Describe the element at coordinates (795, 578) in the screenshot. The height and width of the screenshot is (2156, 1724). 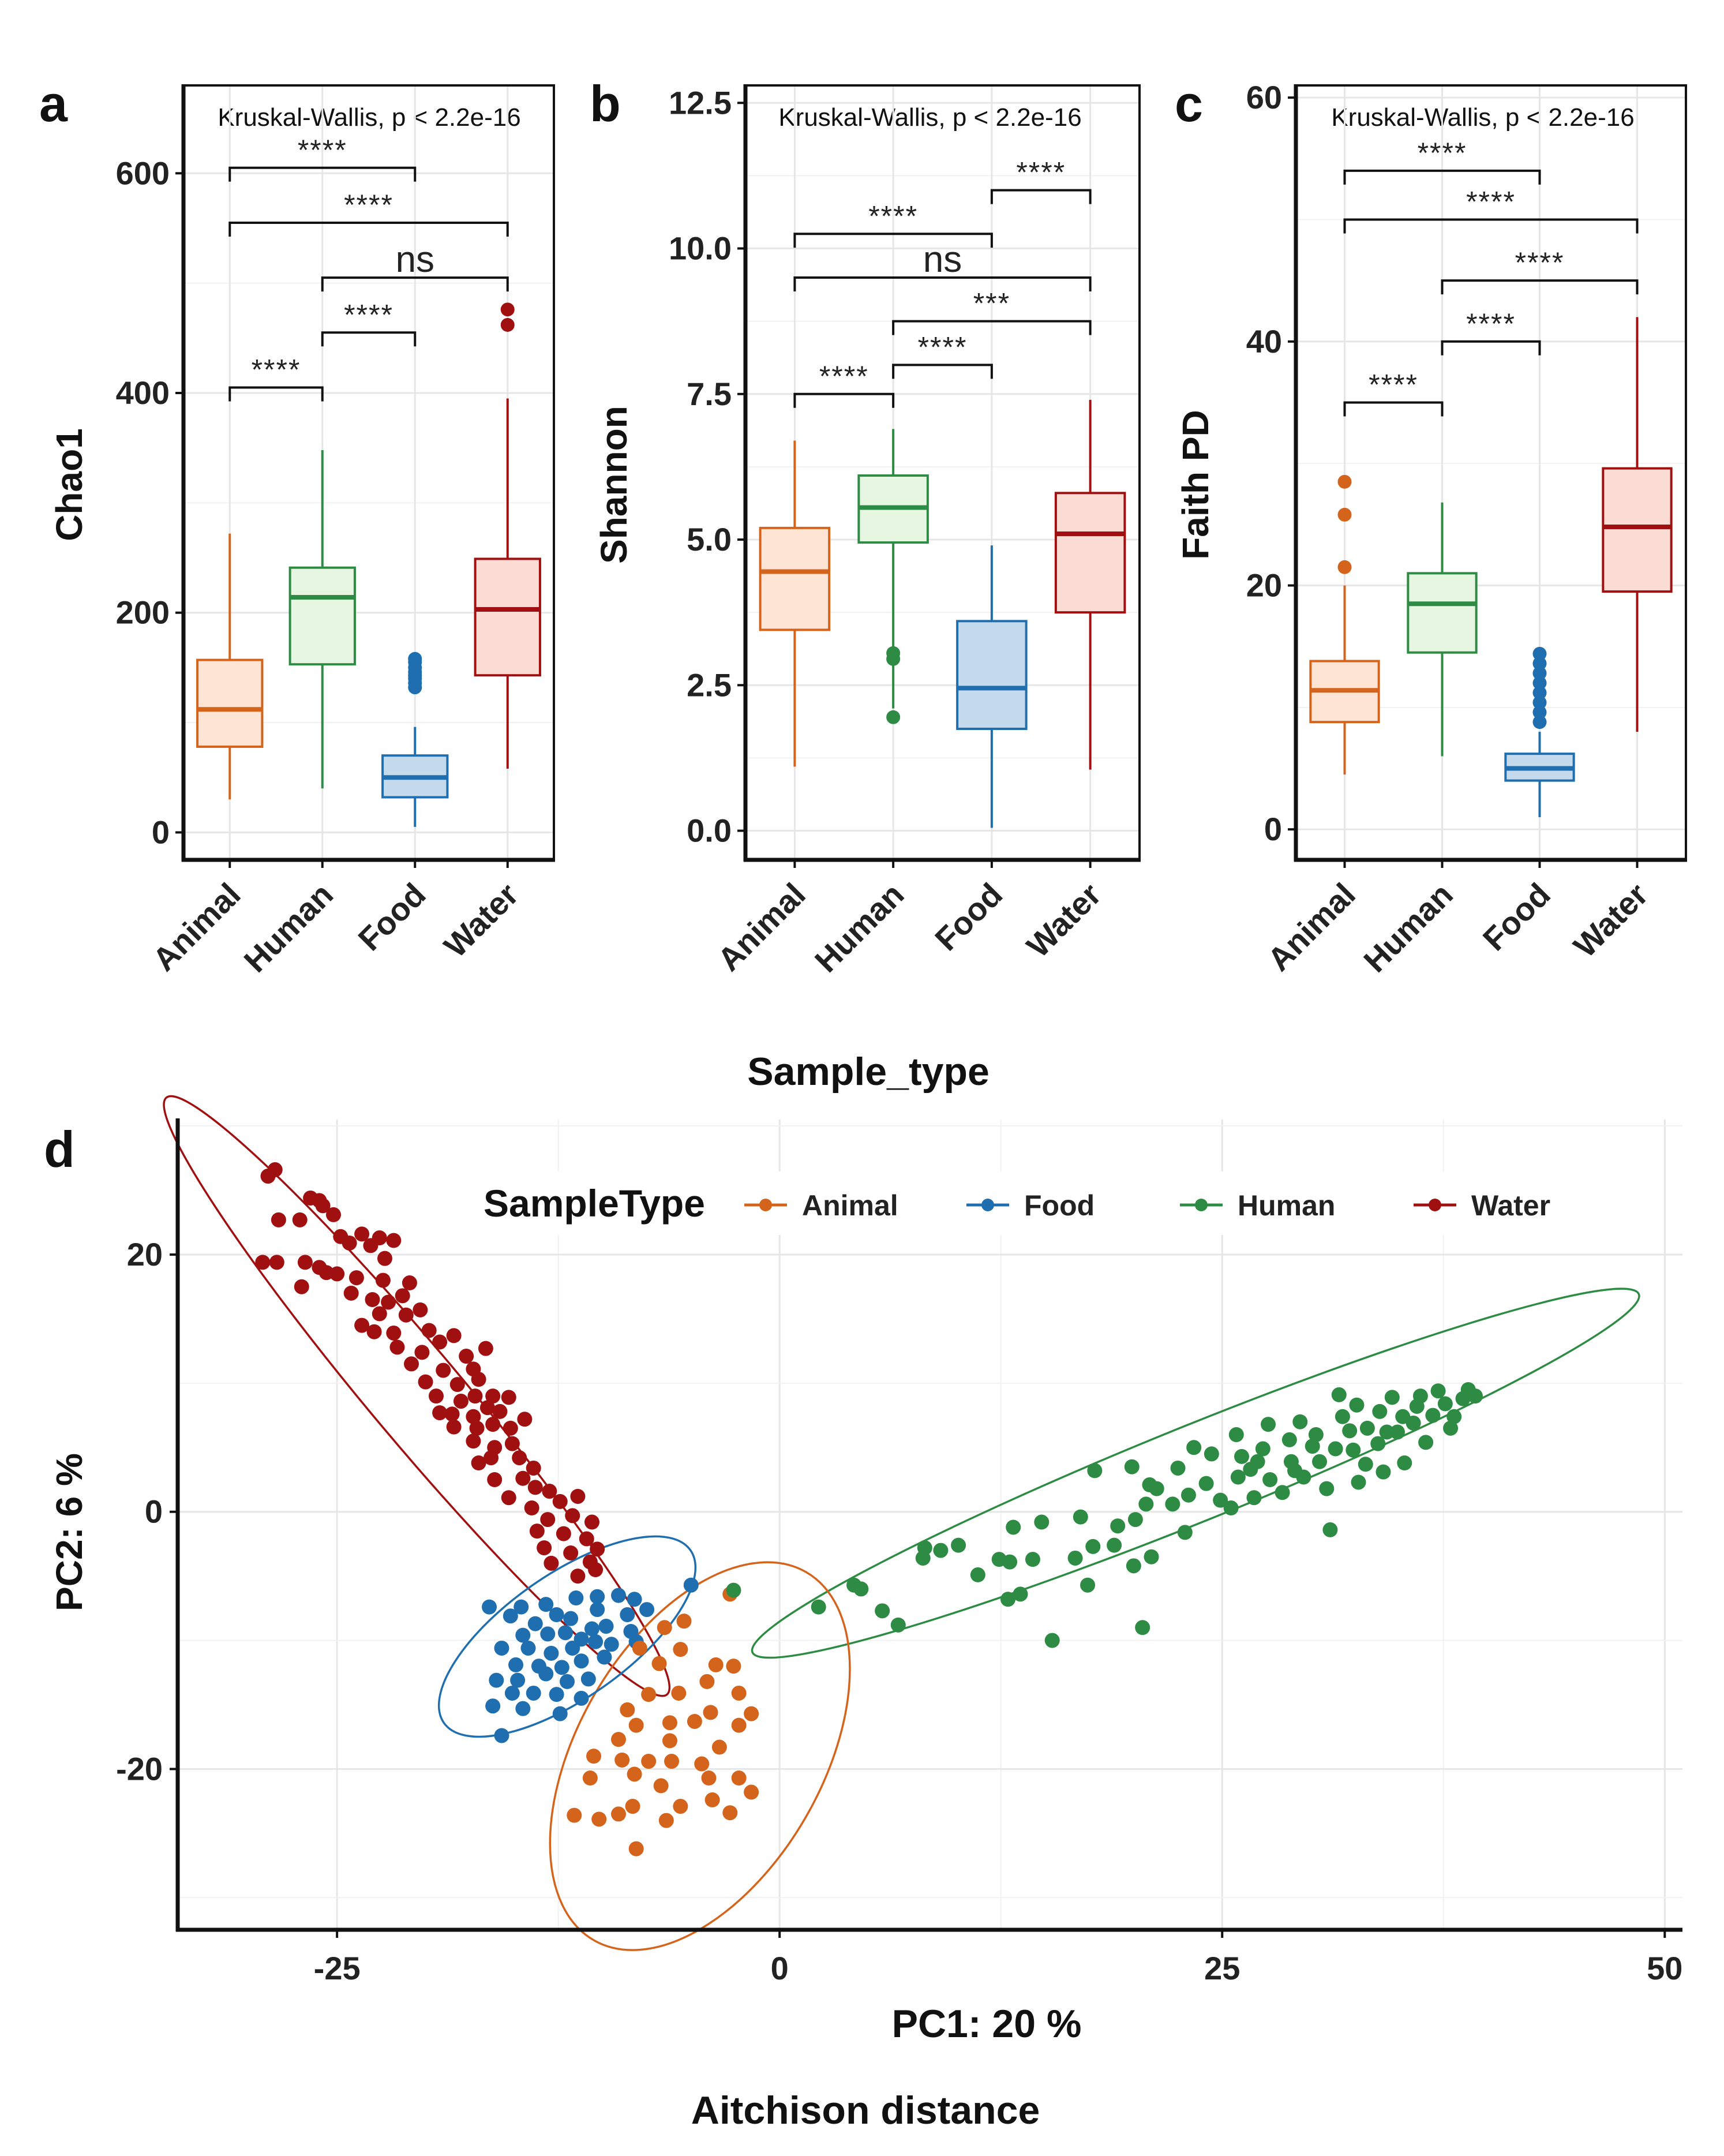
I see `panel-b-box-iqr` at that location.